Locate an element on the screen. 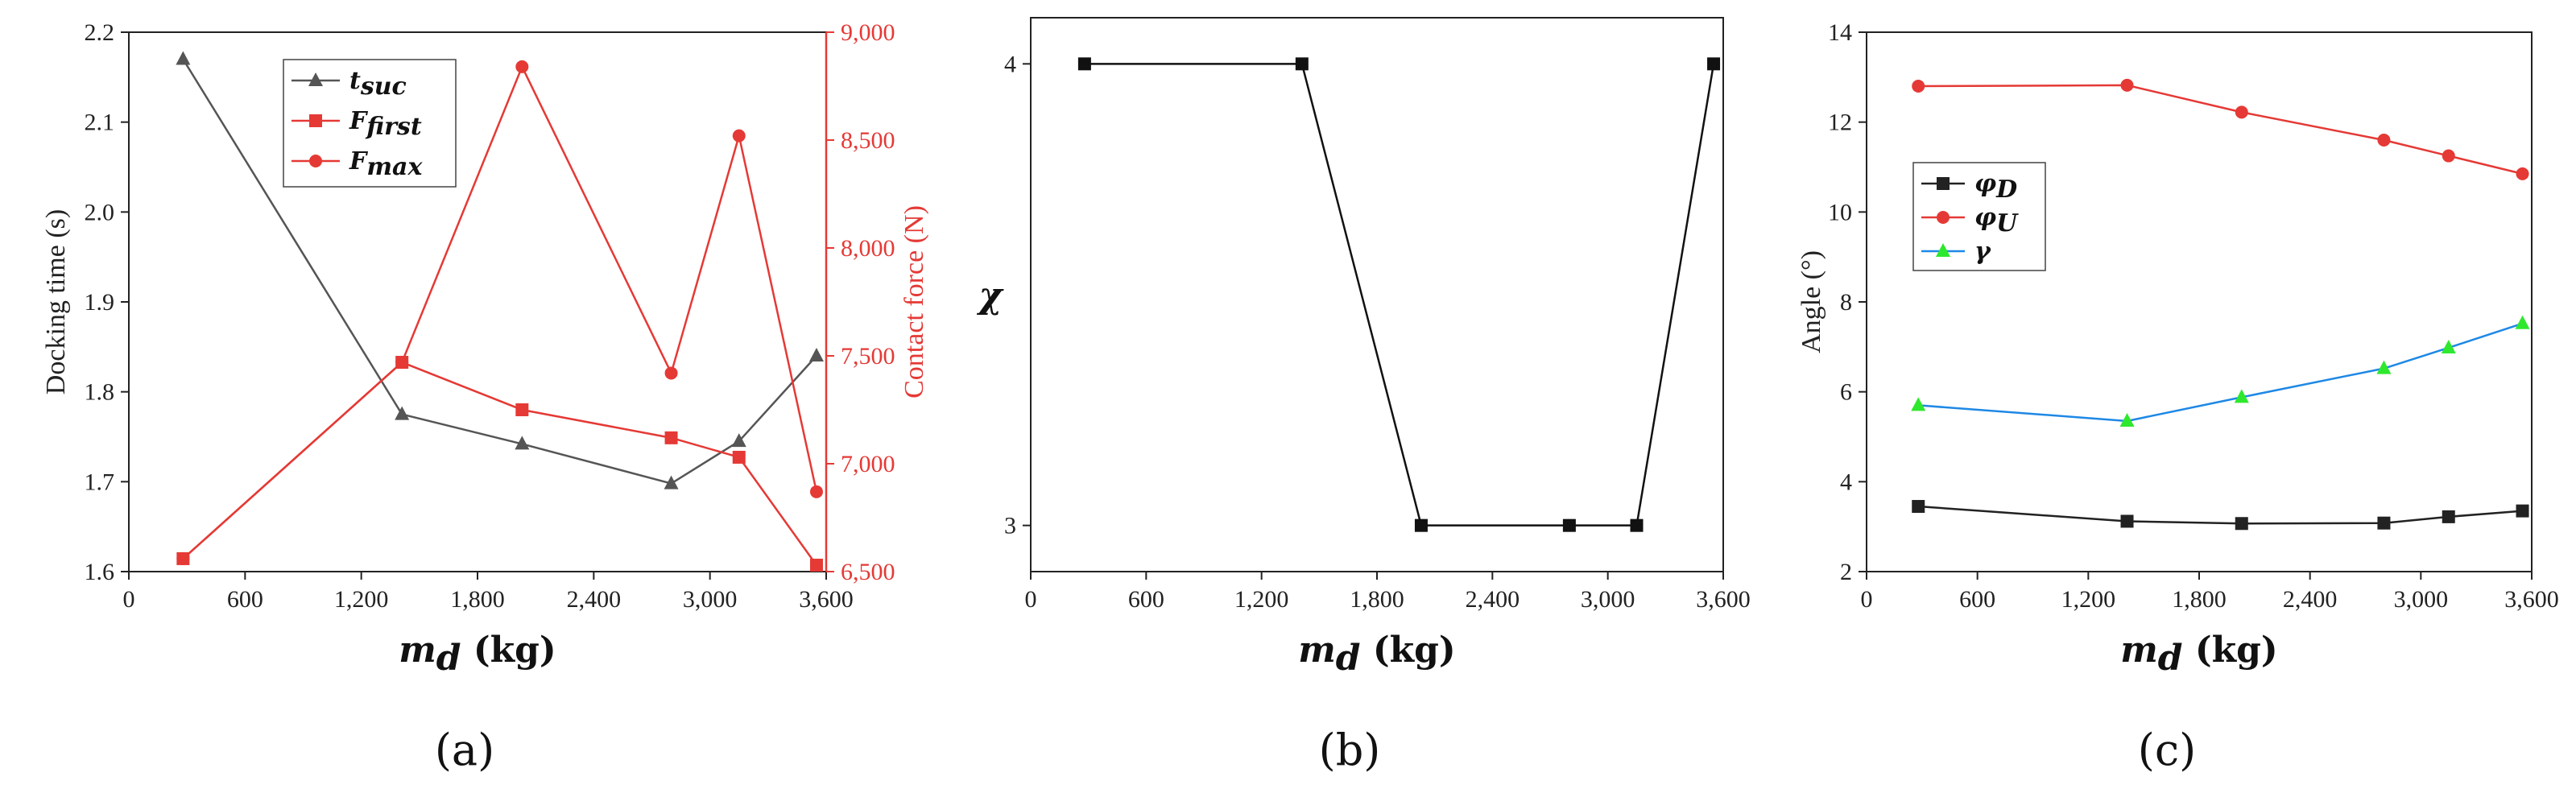  panel-label: (c) is located at coordinates (2167, 750).